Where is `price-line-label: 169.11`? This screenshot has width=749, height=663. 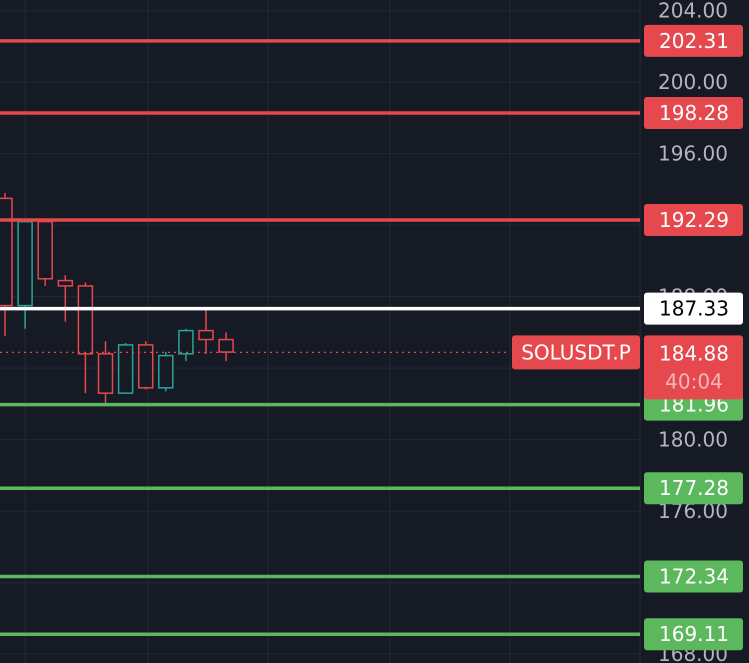 price-line-label: 169.11 is located at coordinates (694, 634).